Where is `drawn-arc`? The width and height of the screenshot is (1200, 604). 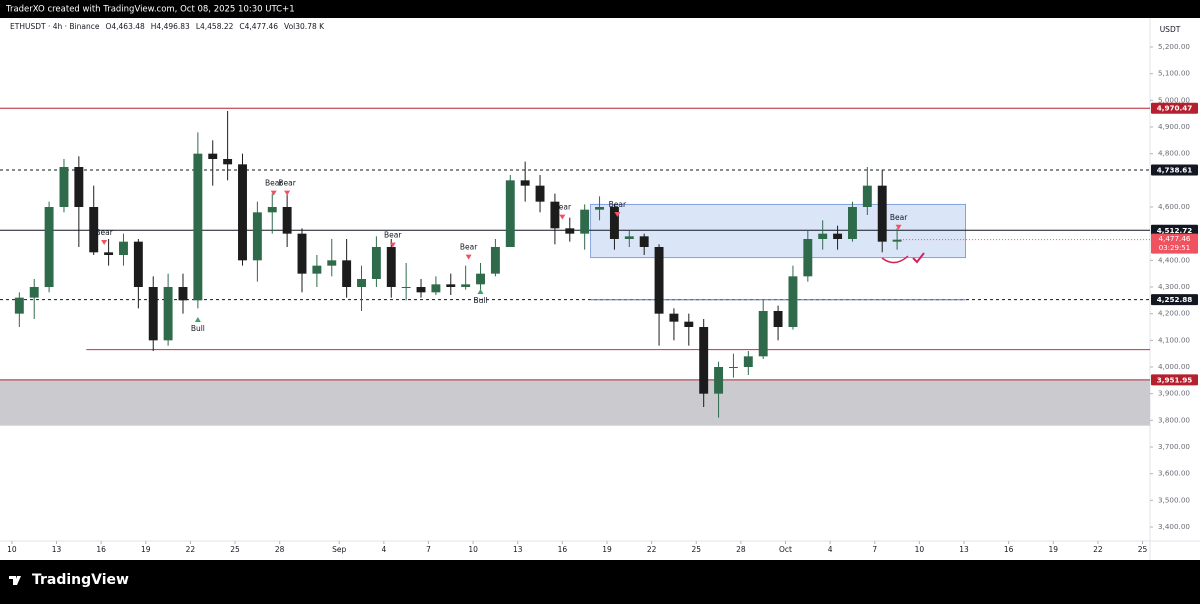
drawn-arc is located at coordinates (895, 259).